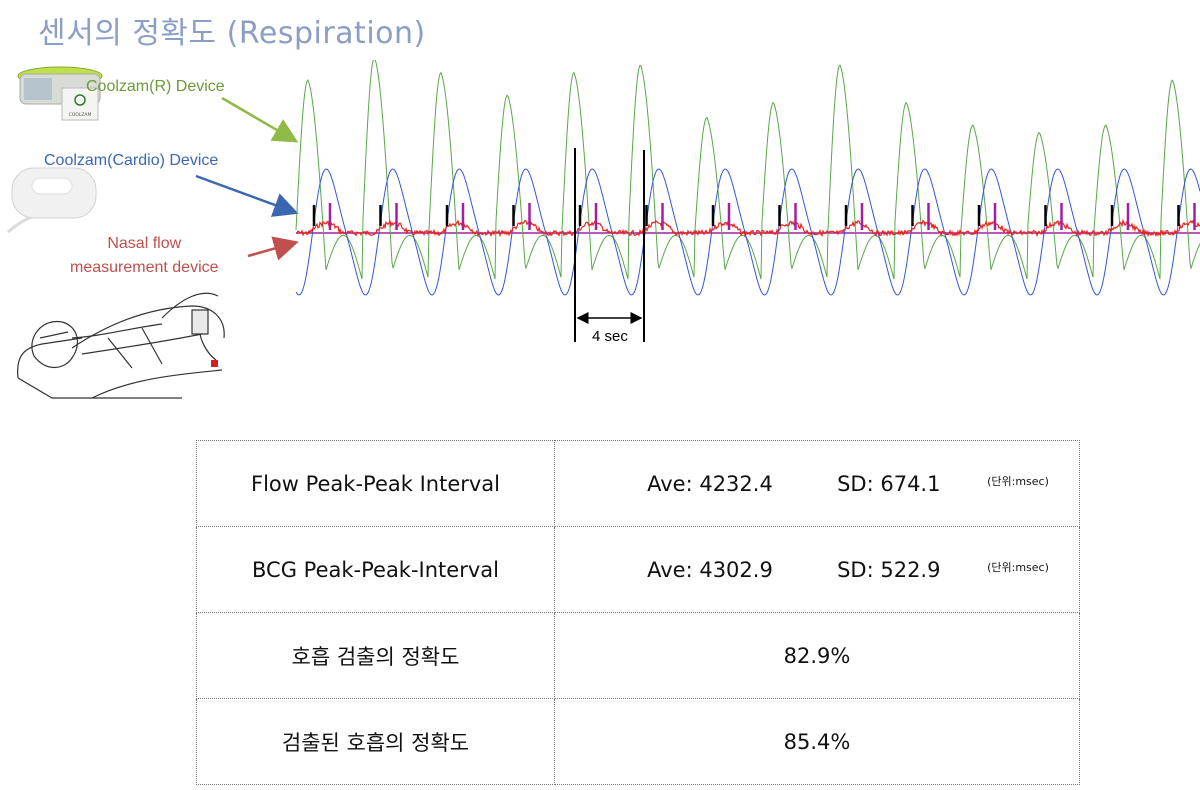 This screenshot has height=790, width=1200. What do you see at coordinates (375, 569) in the screenshot?
I see `row-label: BCG Peak-Peak-Interval` at bounding box center [375, 569].